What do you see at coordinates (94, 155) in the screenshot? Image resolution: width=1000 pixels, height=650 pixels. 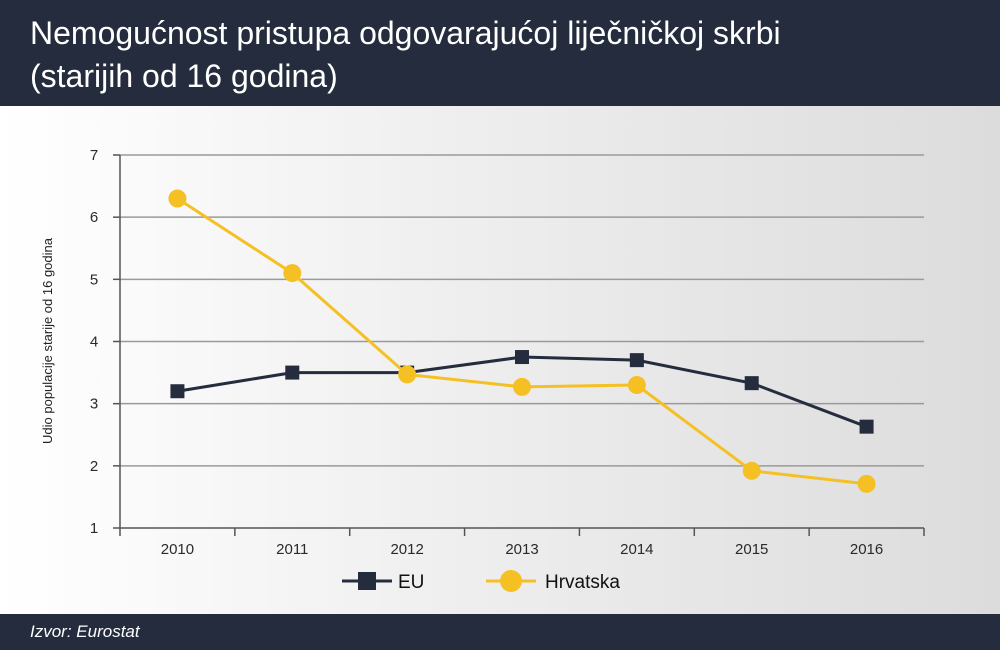 I see `y-tick-label: 7` at bounding box center [94, 155].